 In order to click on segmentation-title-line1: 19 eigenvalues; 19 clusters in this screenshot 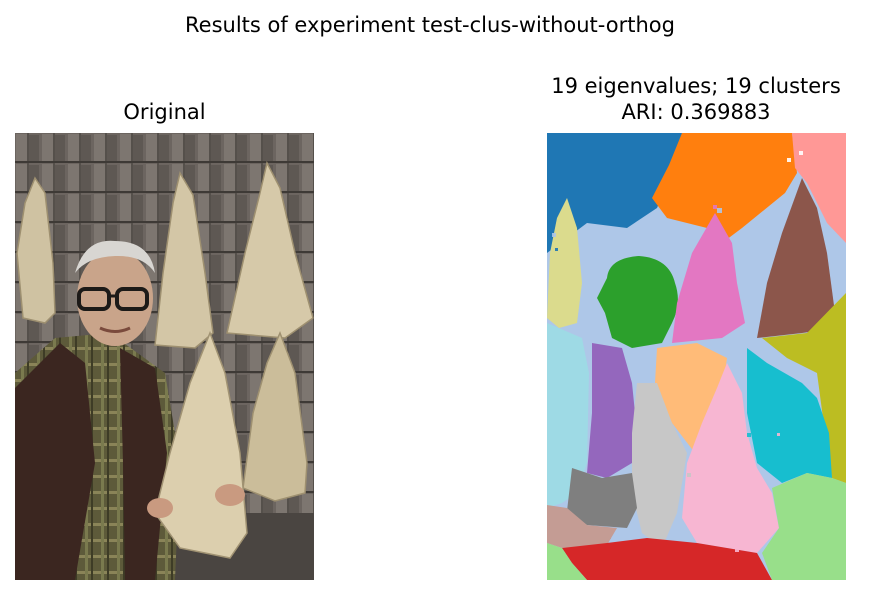, I will do `click(696, 86)`.